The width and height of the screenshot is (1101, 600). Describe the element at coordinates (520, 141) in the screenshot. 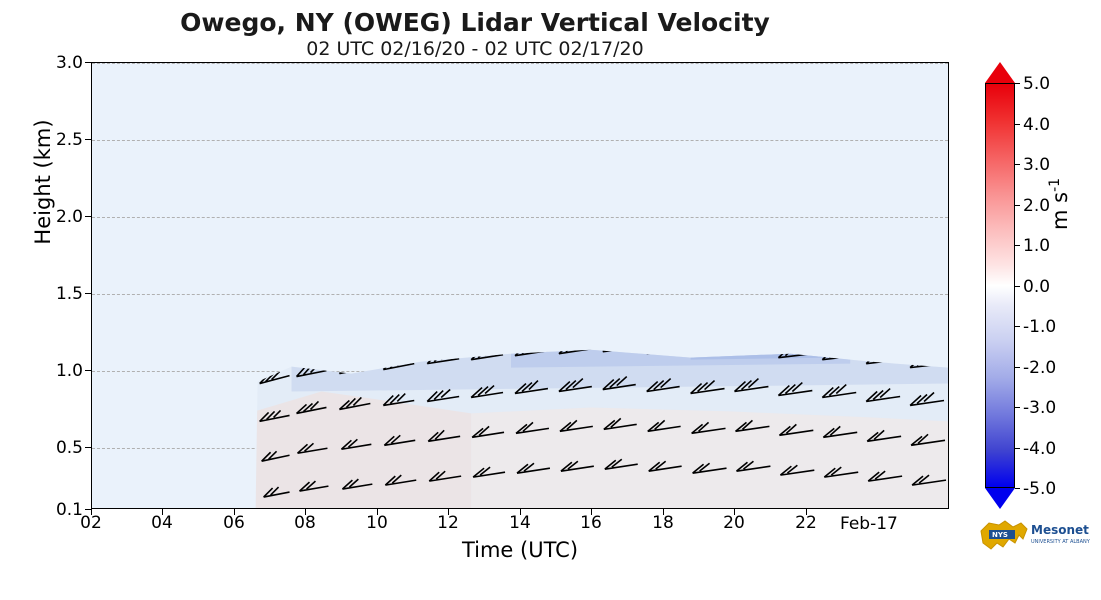

I see `gridline-2.5` at that location.